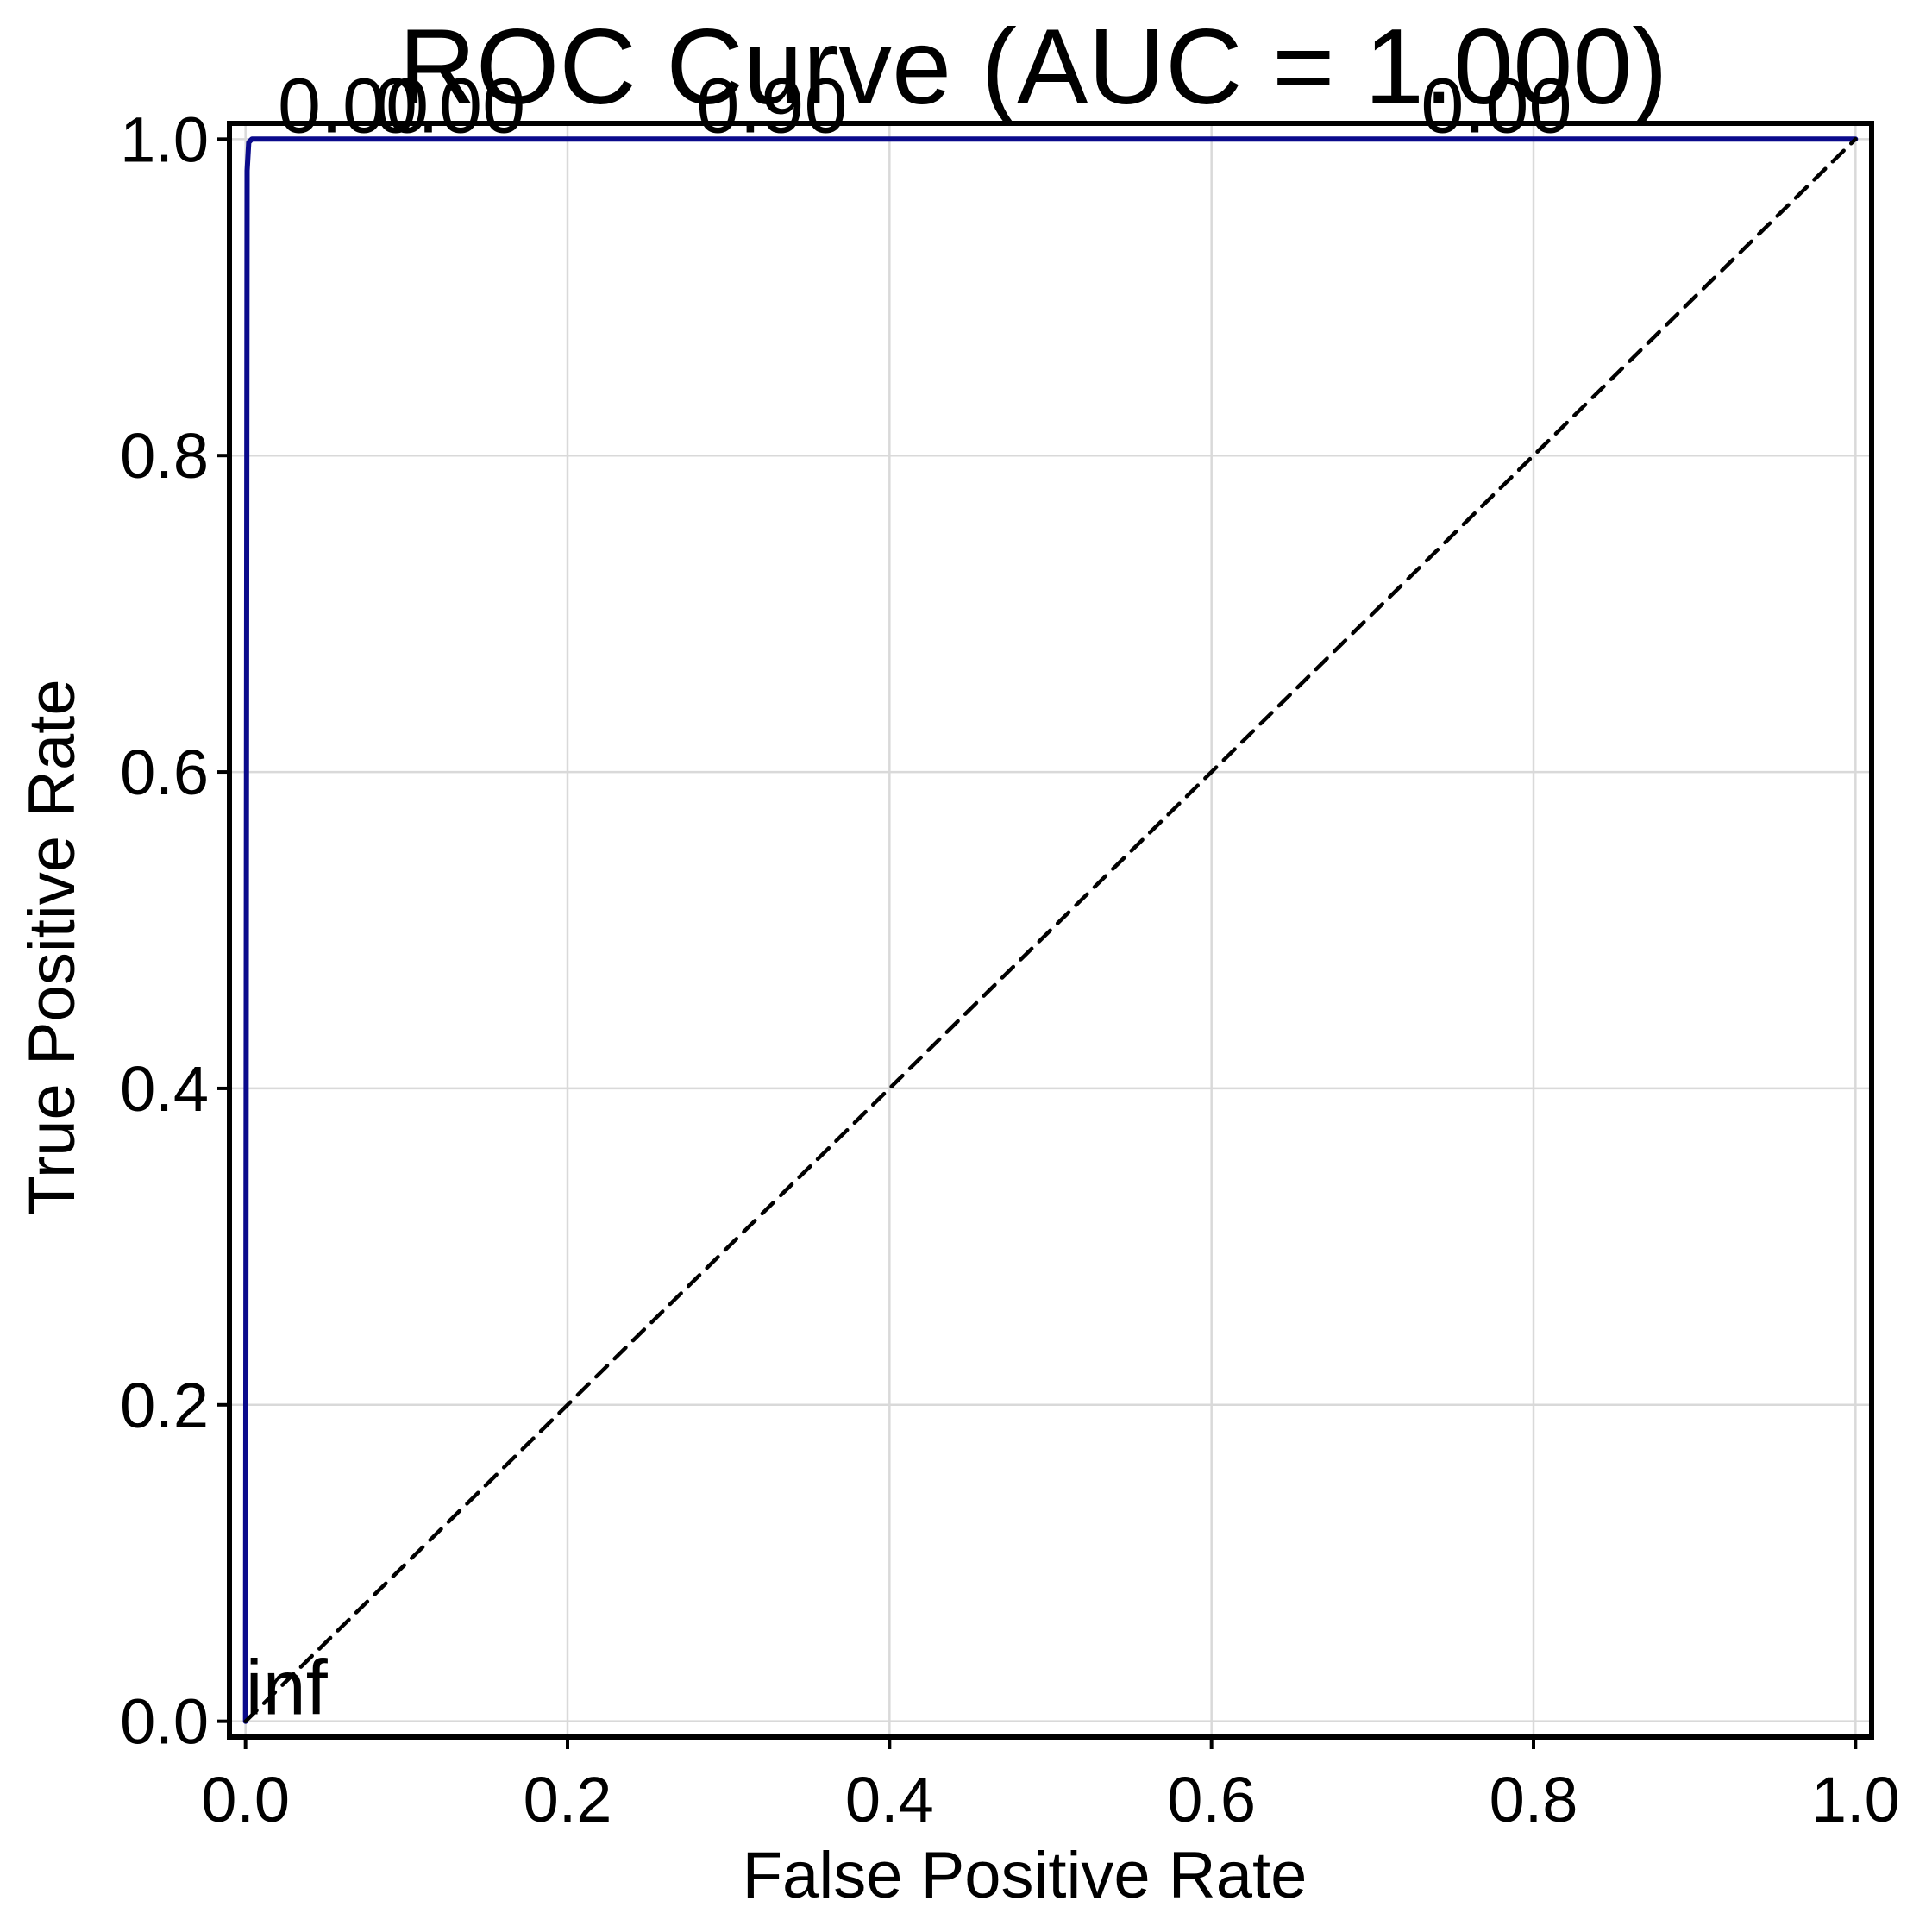  What do you see at coordinates (288, 1689) in the screenshot?
I see `threshold-annotation: inf` at bounding box center [288, 1689].